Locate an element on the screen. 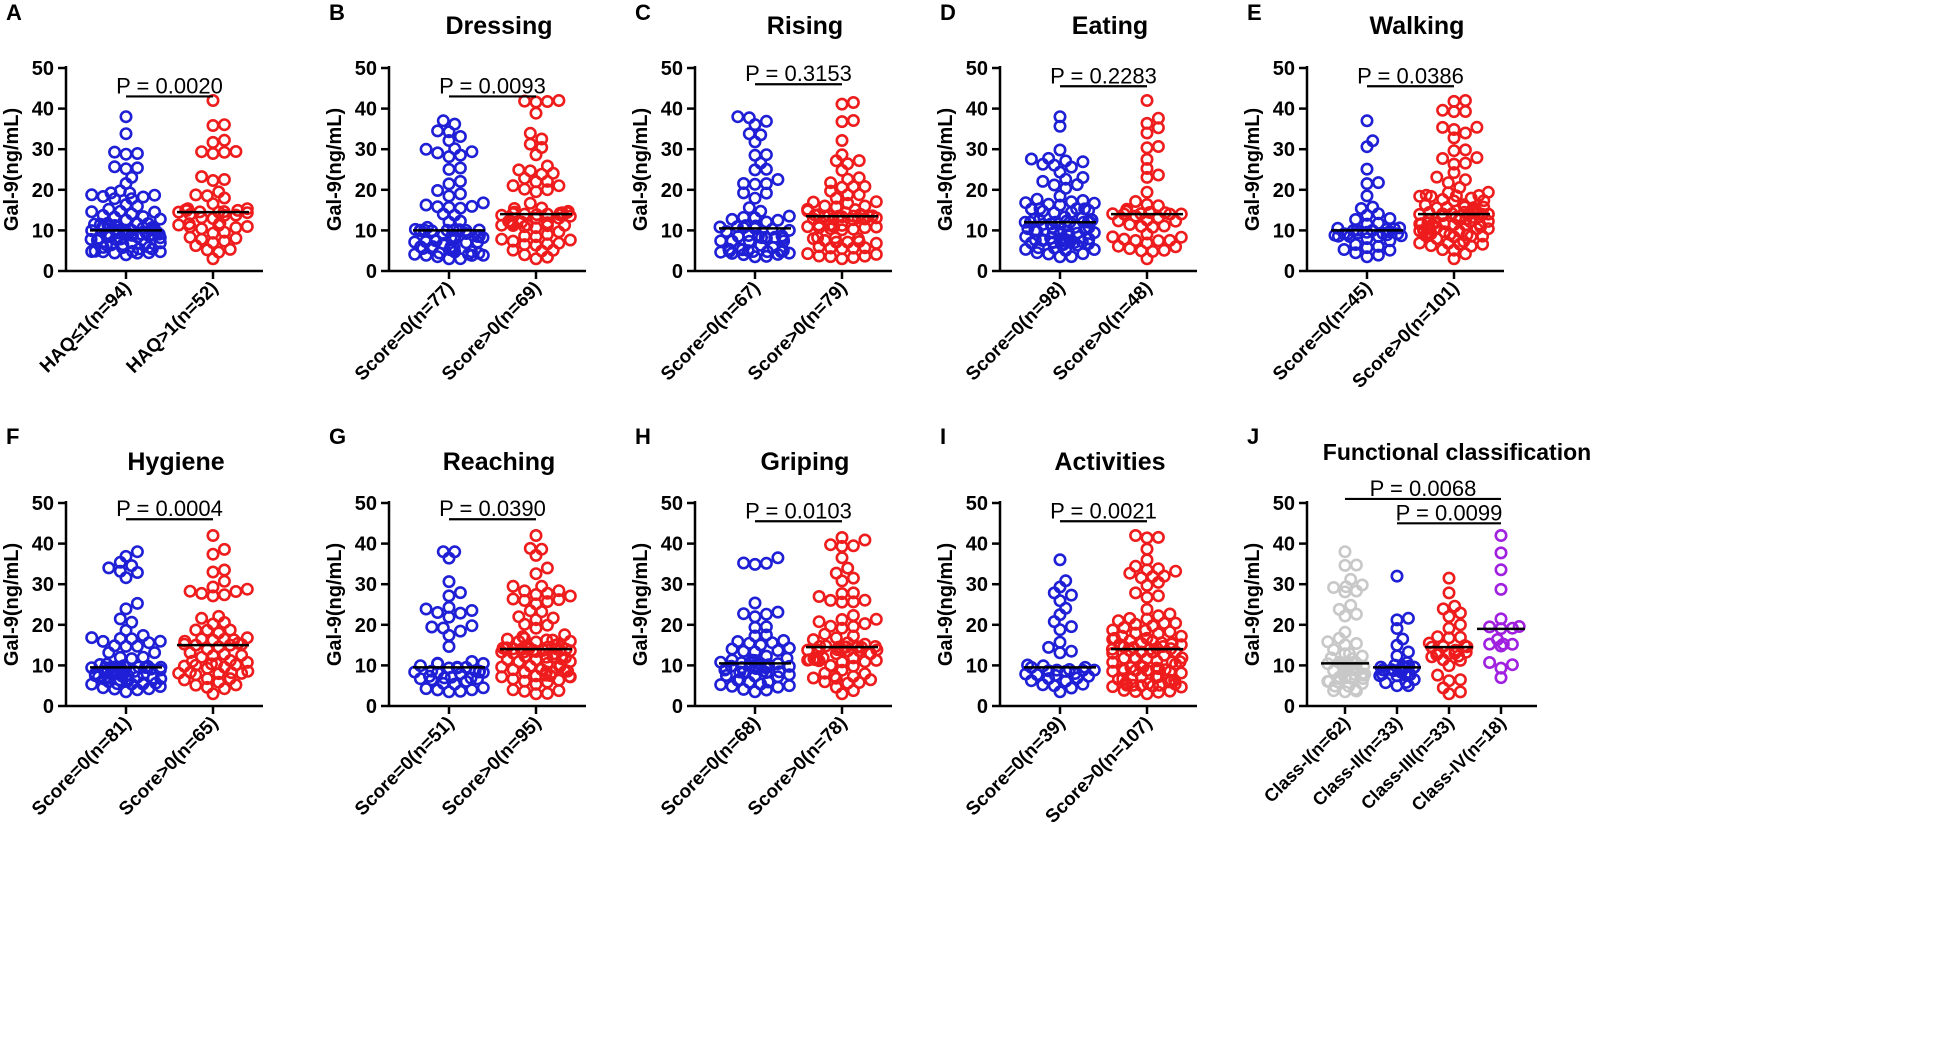 Image resolution: width=1949 pixels, height=1039 pixels. y-tick-label: 40 is located at coordinates (1284, 110).